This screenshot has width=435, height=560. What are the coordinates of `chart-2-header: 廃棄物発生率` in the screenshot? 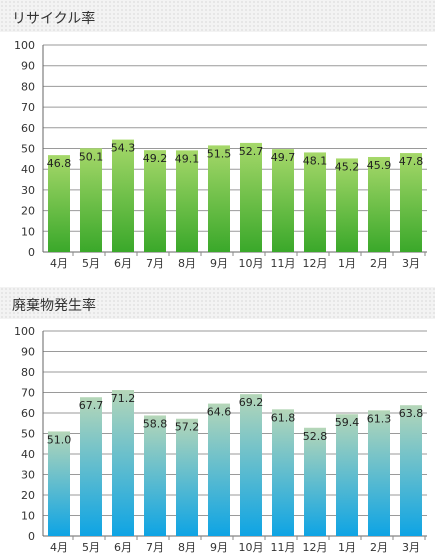 It's located at (217, 303).